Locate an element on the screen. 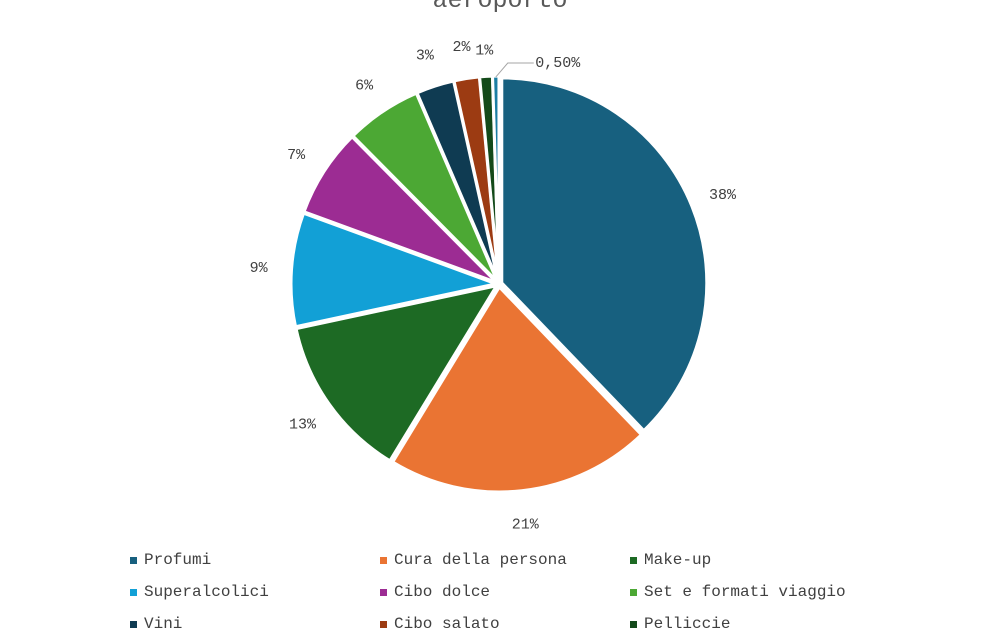 This screenshot has width=1000, height=635. data-label-2: 13% is located at coordinates (303, 425).